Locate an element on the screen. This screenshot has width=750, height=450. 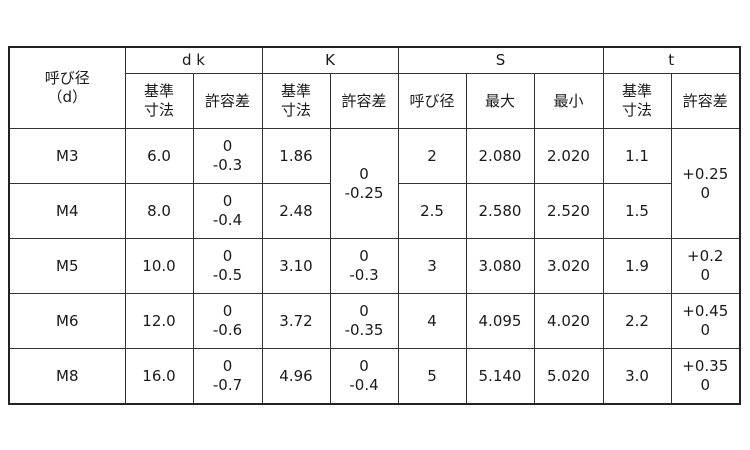
s-max-cell: 2.580 is located at coordinates (500, 211).